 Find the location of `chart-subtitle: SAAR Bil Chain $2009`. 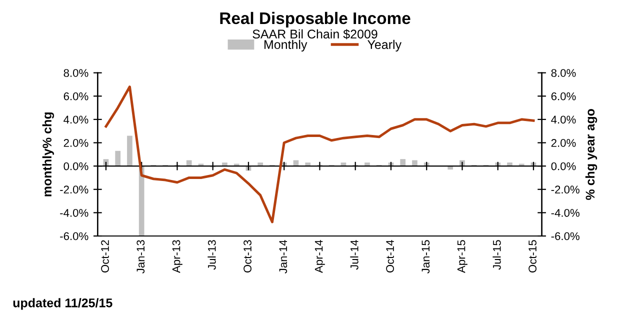

chart-subtitle: SAAR Bil Chain $2009 is located at coordinates (315, 34).